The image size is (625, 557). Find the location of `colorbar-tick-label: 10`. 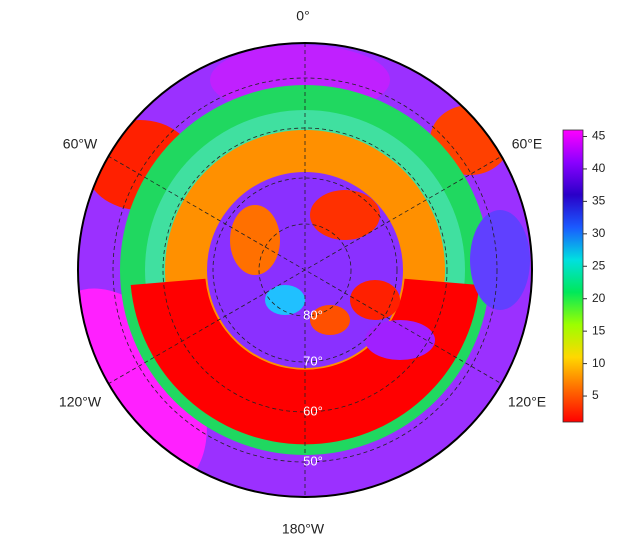

colorbar-tick-label: 10 is located at coordinates (599, 363).